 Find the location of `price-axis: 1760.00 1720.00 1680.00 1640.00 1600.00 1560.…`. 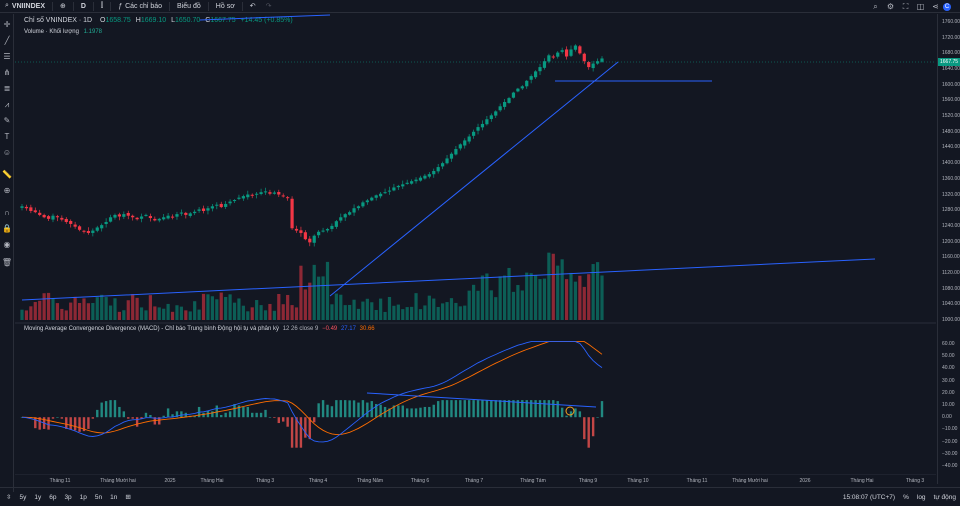

price-axis: 1760.00 1720.00 1680.00 1640.00 1600.00 1560.… is located at coordinates (948, 249).